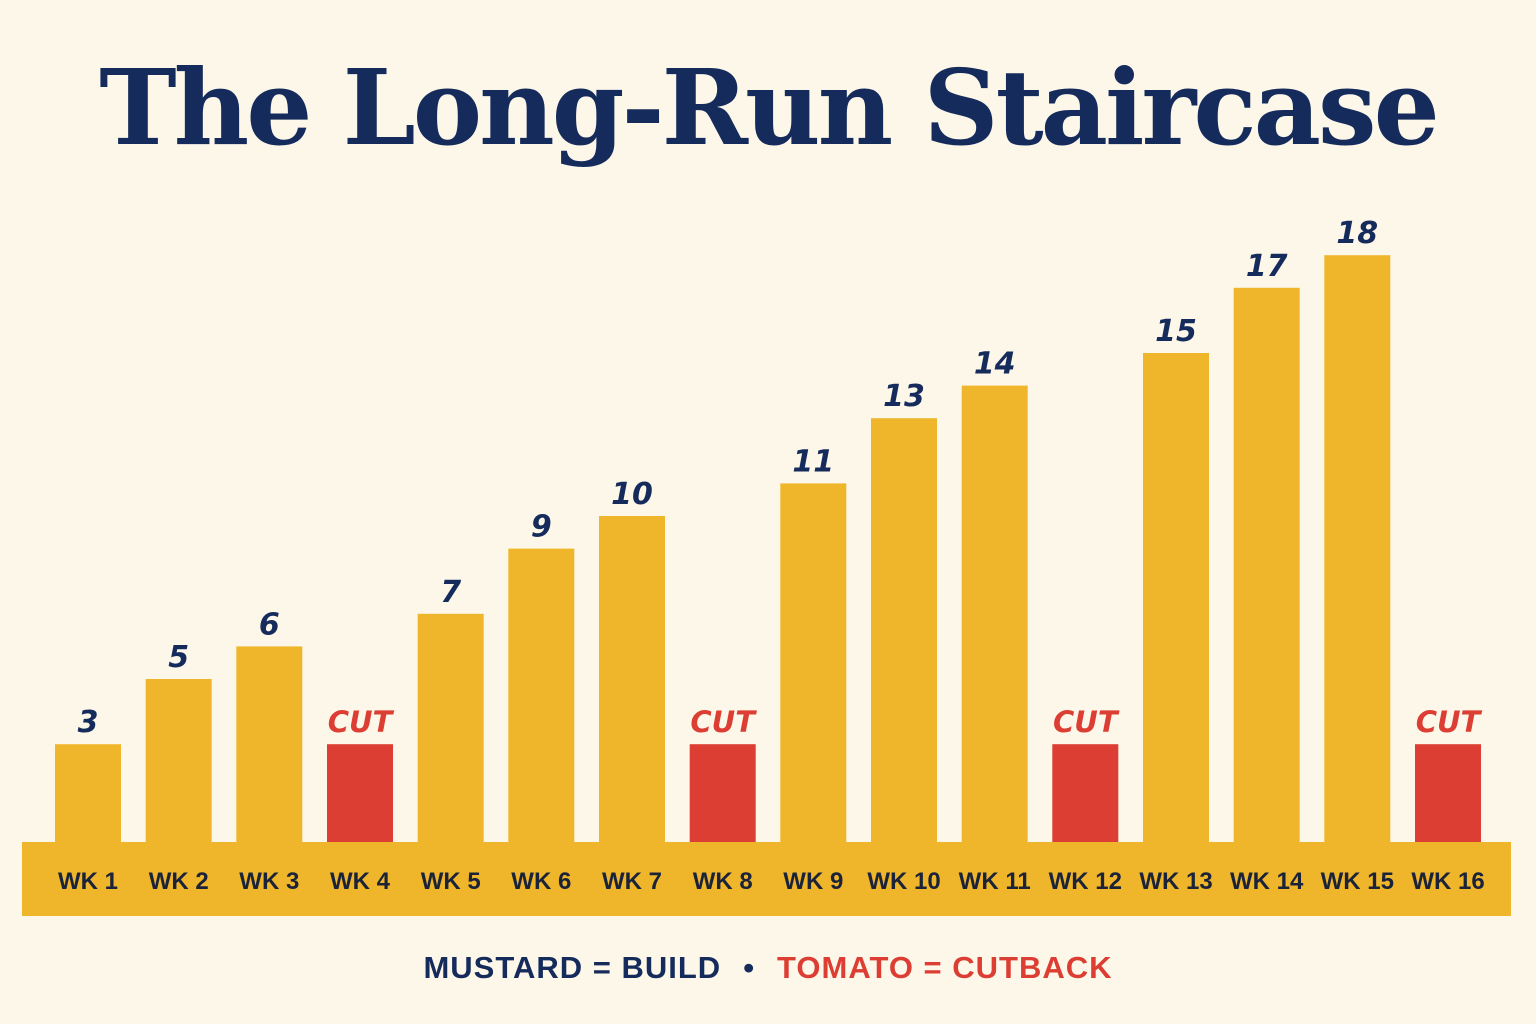  What do you see at coordinates (360, 881) in the screenshot?
I see `tick-label-wk-4: WK 4` at bounding box center [360, 881].